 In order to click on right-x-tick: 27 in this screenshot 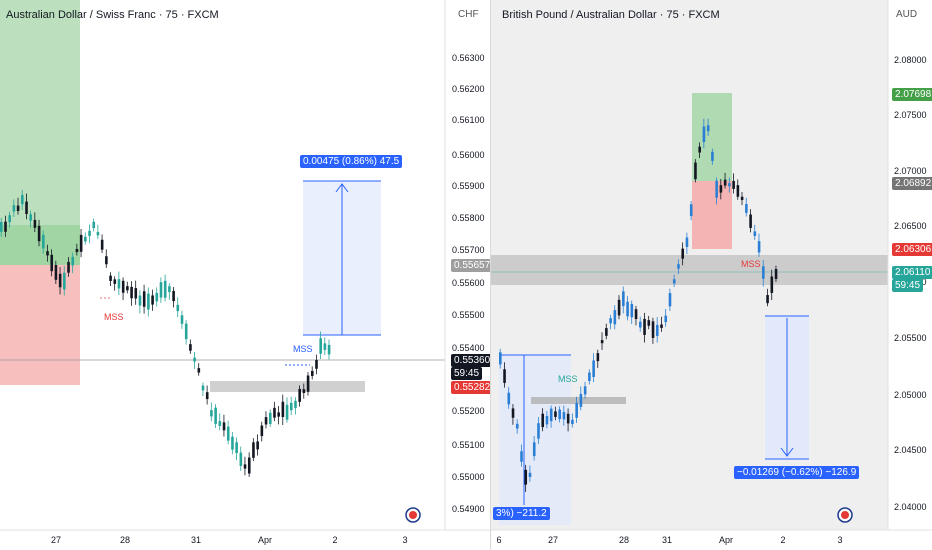, I will do `click(553, 540)`.